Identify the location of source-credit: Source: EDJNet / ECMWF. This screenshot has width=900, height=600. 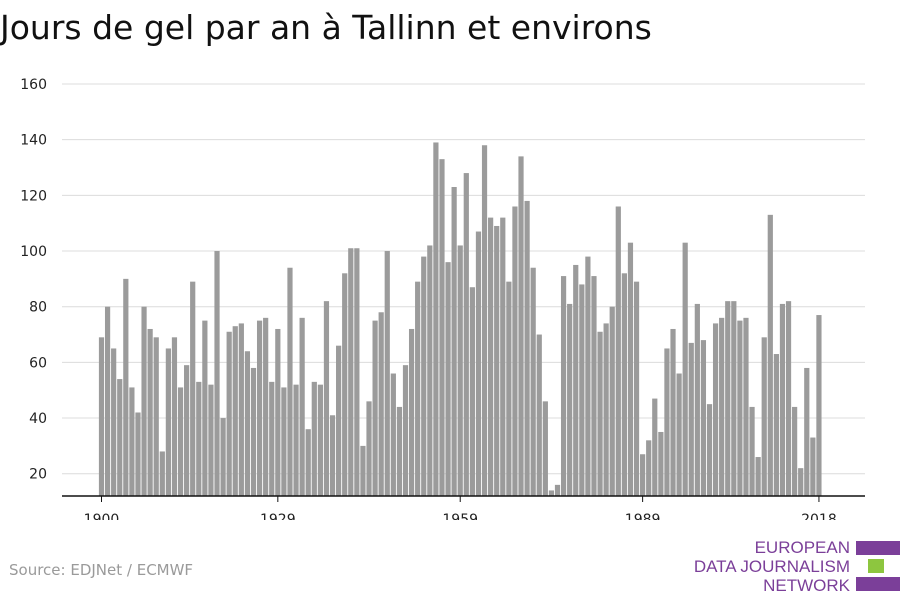
(101, 570).